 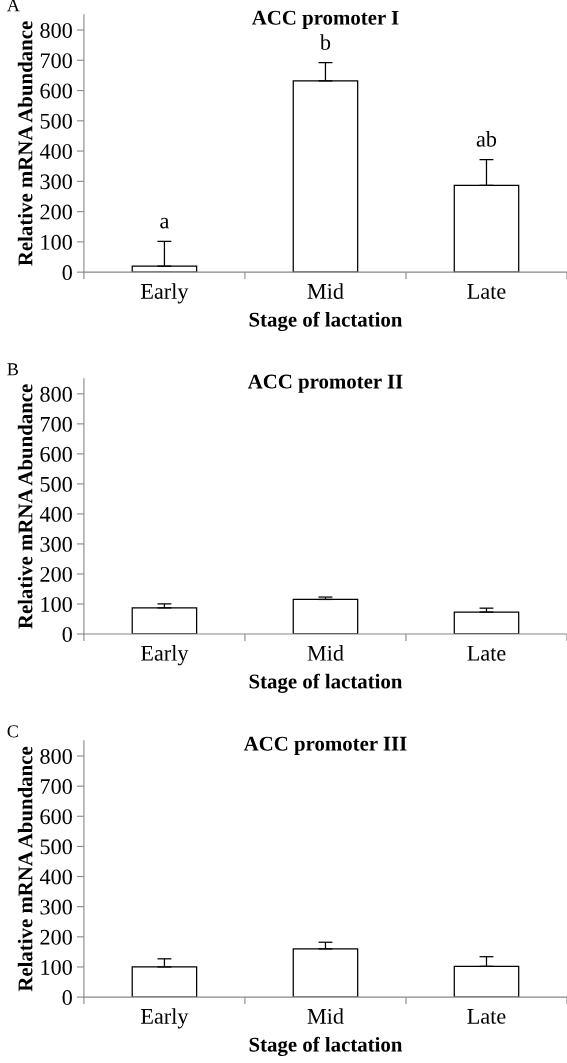 What do you see at coordinates (325, 383) in the screenshot?
I see `chart-title: ACC promoter II` at bounding box center [325, 383].